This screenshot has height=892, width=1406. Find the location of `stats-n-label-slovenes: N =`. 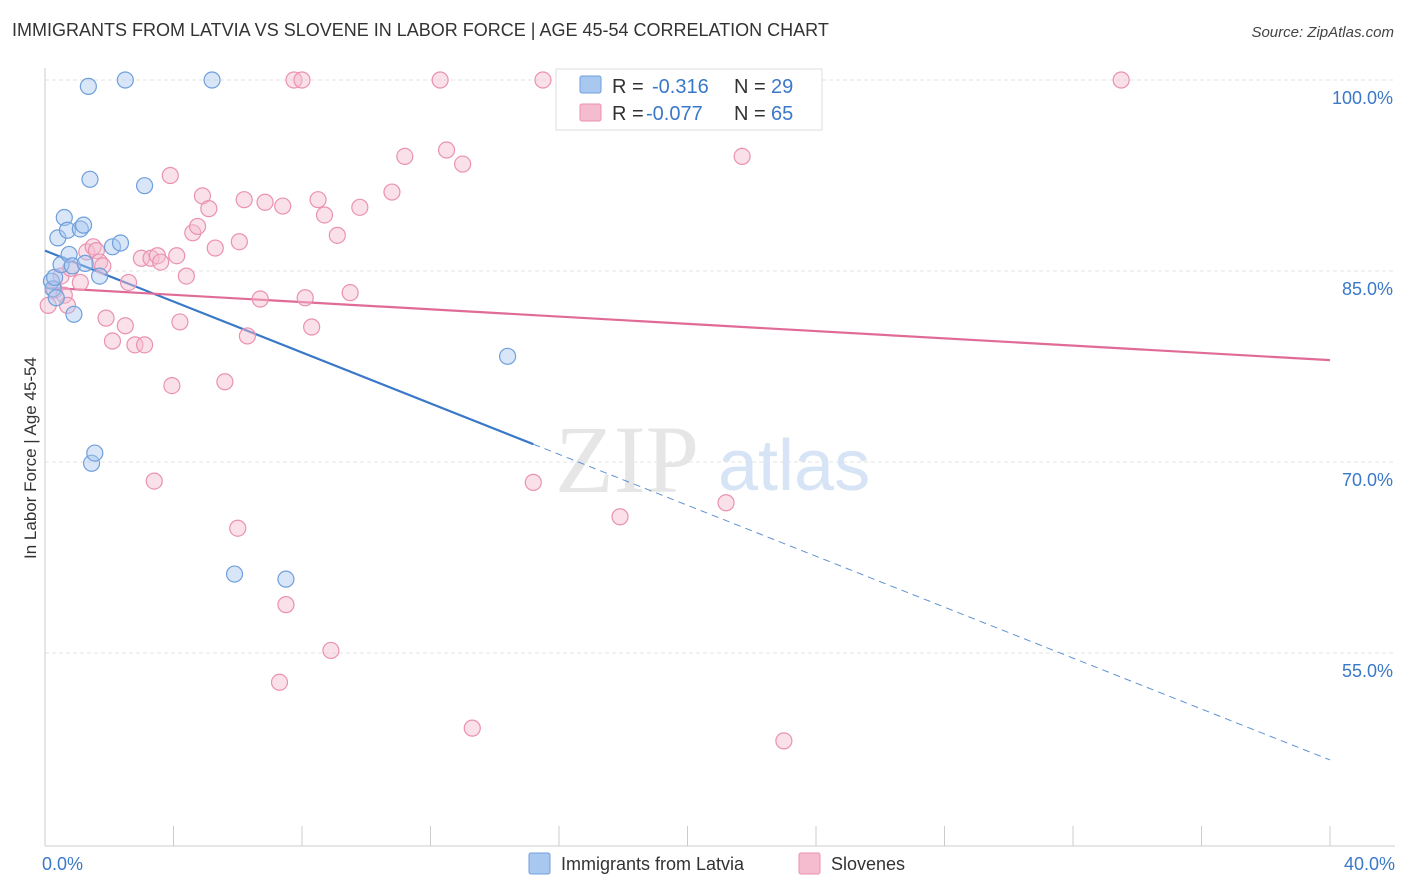

stats-n-label-slovenes: N = is located at coordinates (750, 114).